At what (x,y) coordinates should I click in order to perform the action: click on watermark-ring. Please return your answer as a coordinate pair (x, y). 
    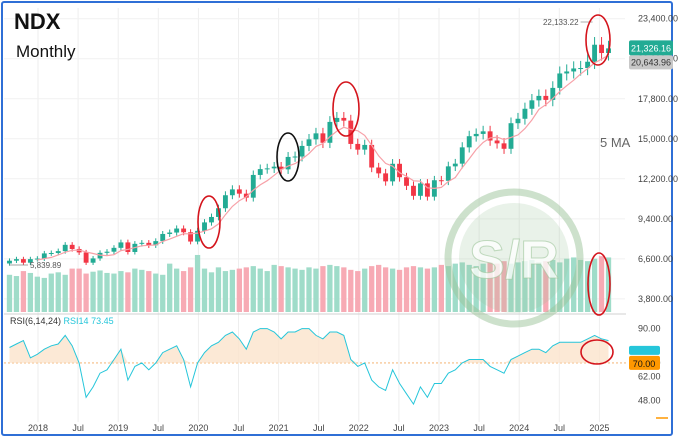
    Looking at the image, I should click on (514, 258).